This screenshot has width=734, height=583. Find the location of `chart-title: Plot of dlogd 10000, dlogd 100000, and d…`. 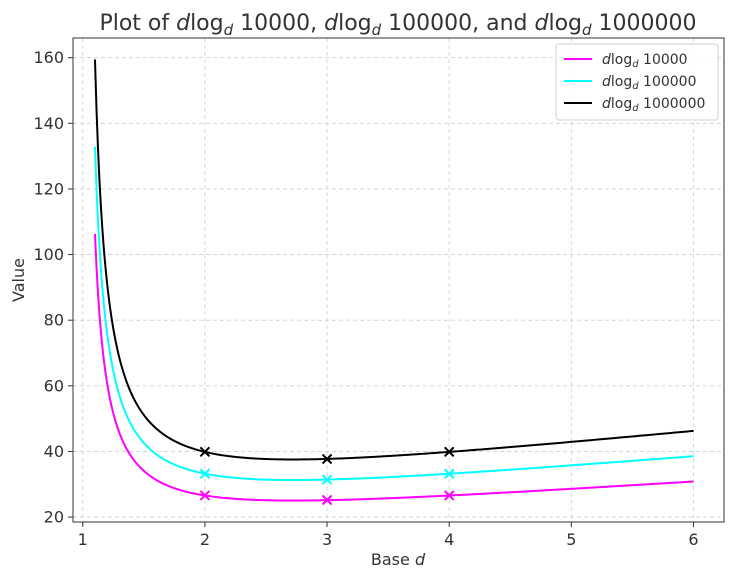

chart-title: Plot of dlogd 10000, dlogd 100000, and d… is located at coordinates (397, 25).